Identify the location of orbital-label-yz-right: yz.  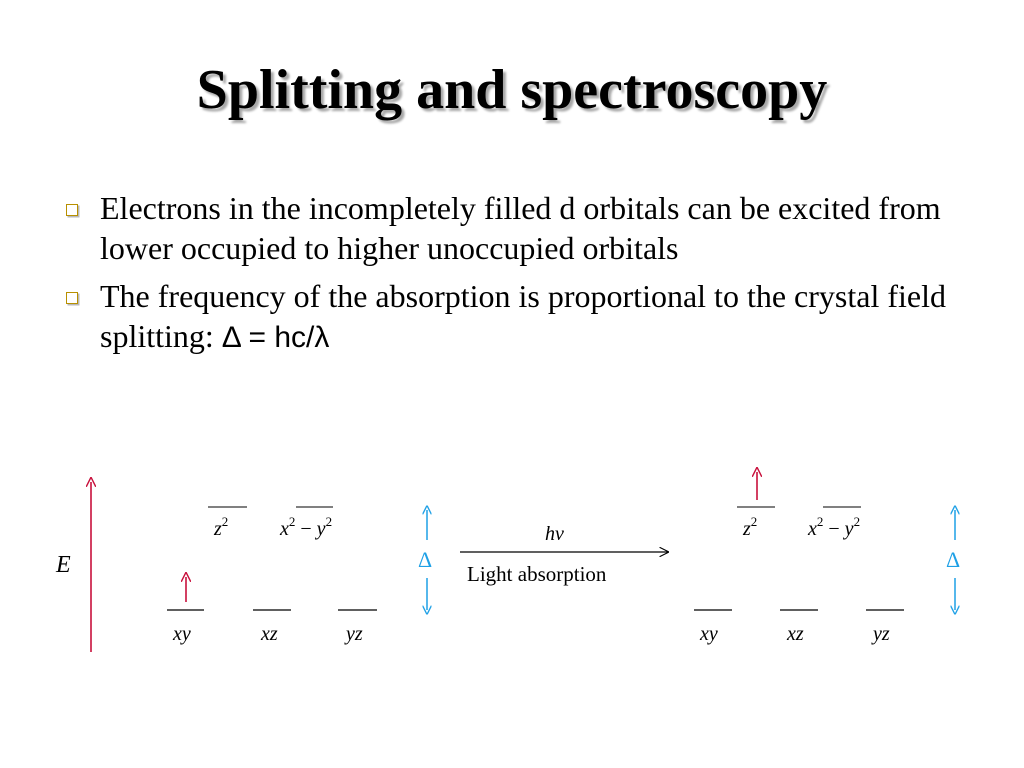
(880, 634).